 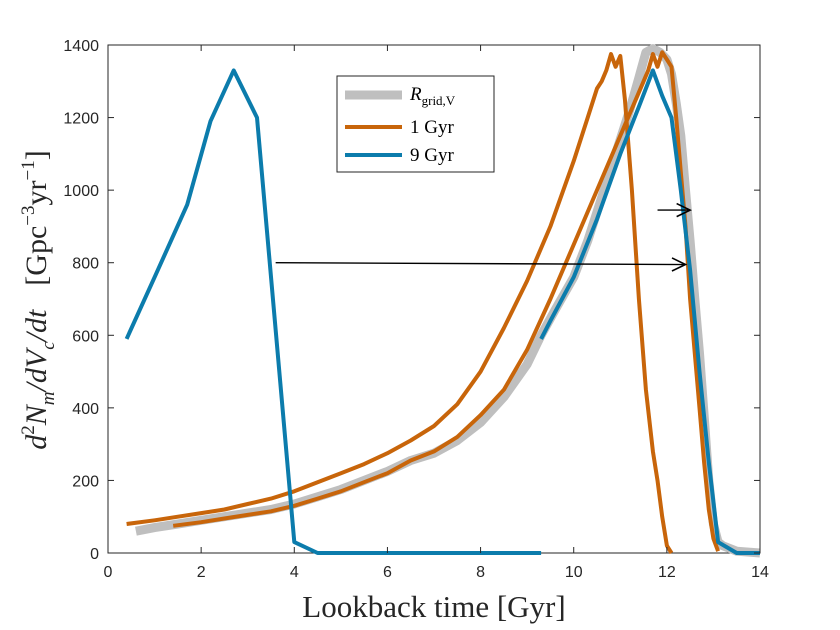 I want to click on y-axis-title: d2Nm/dVc/dt [Gpc−3yr−1], so click(x=38, y=299).